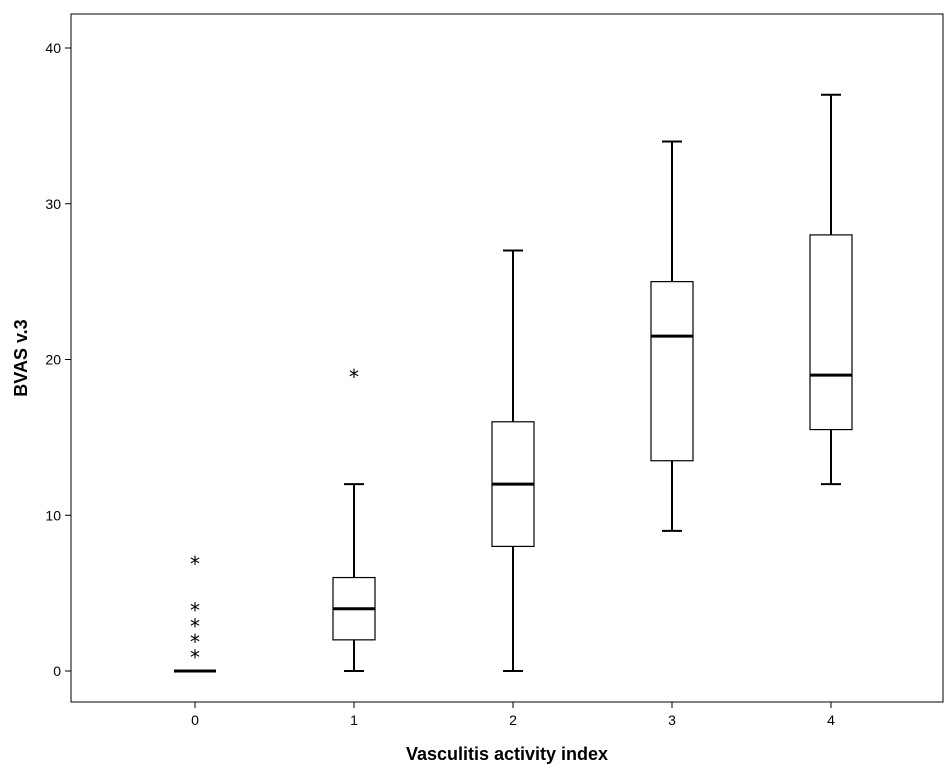  I want to click on box-group-1: *, so click(354, 518).